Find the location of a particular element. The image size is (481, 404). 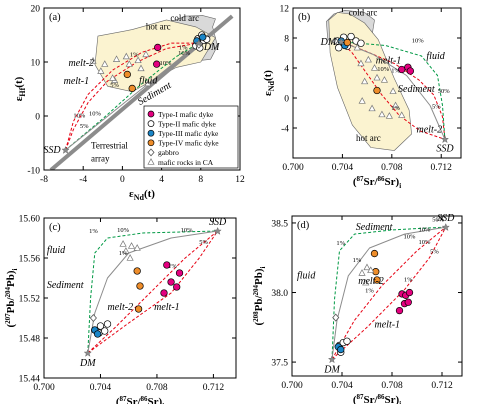

y-tick-label: 0 is located at coordinates (37, 118).